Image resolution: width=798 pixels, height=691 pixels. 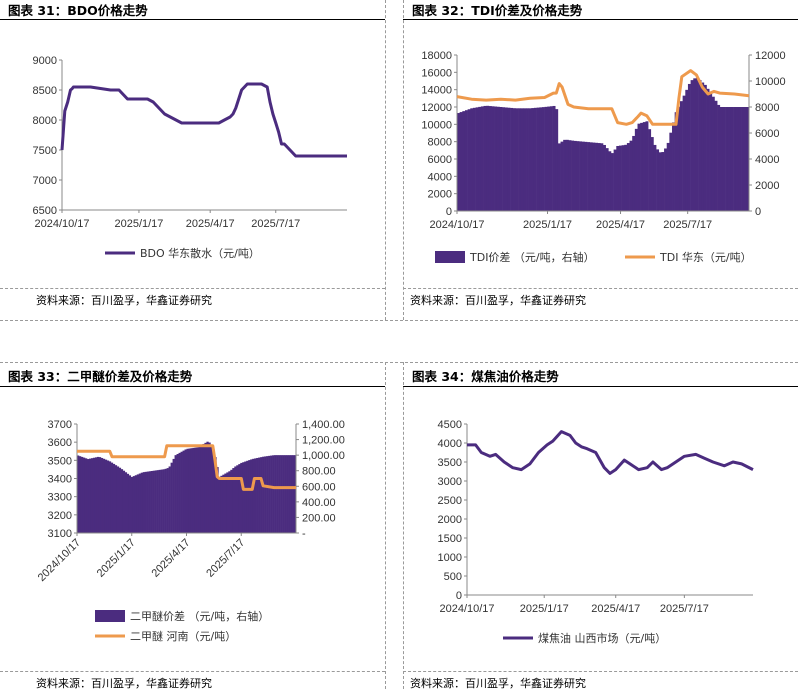 I want to click on y-tick-label: 14000, so click(x=436, y=91).